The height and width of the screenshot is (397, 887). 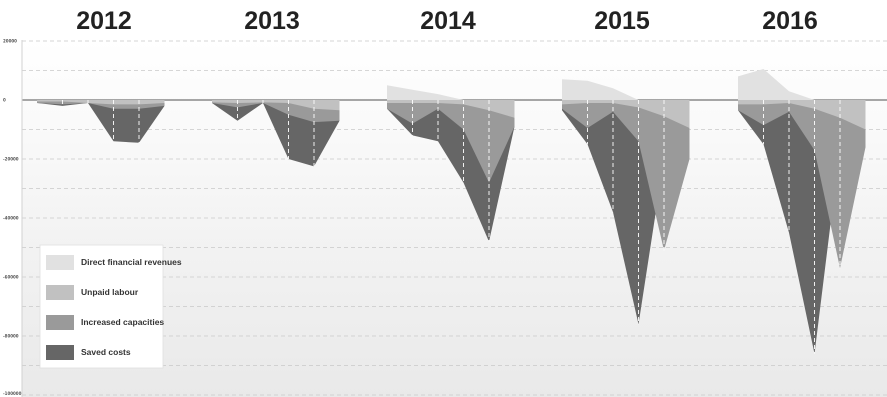 What do you see at coordinates (790, 21) in the screenshot?
I see `year-label-2016: 2016` at bounding box center [790, 21].